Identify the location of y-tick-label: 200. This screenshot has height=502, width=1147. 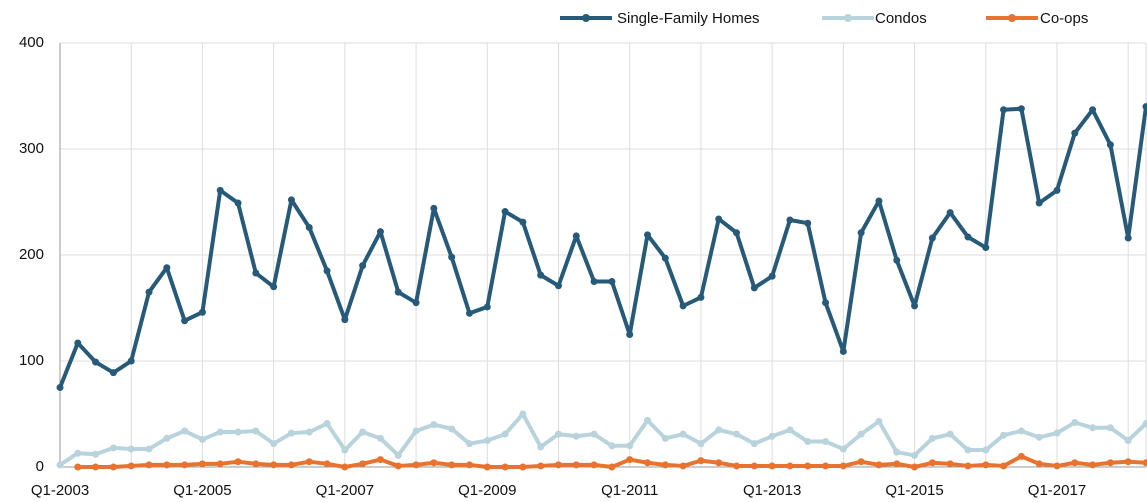
(31, 254).